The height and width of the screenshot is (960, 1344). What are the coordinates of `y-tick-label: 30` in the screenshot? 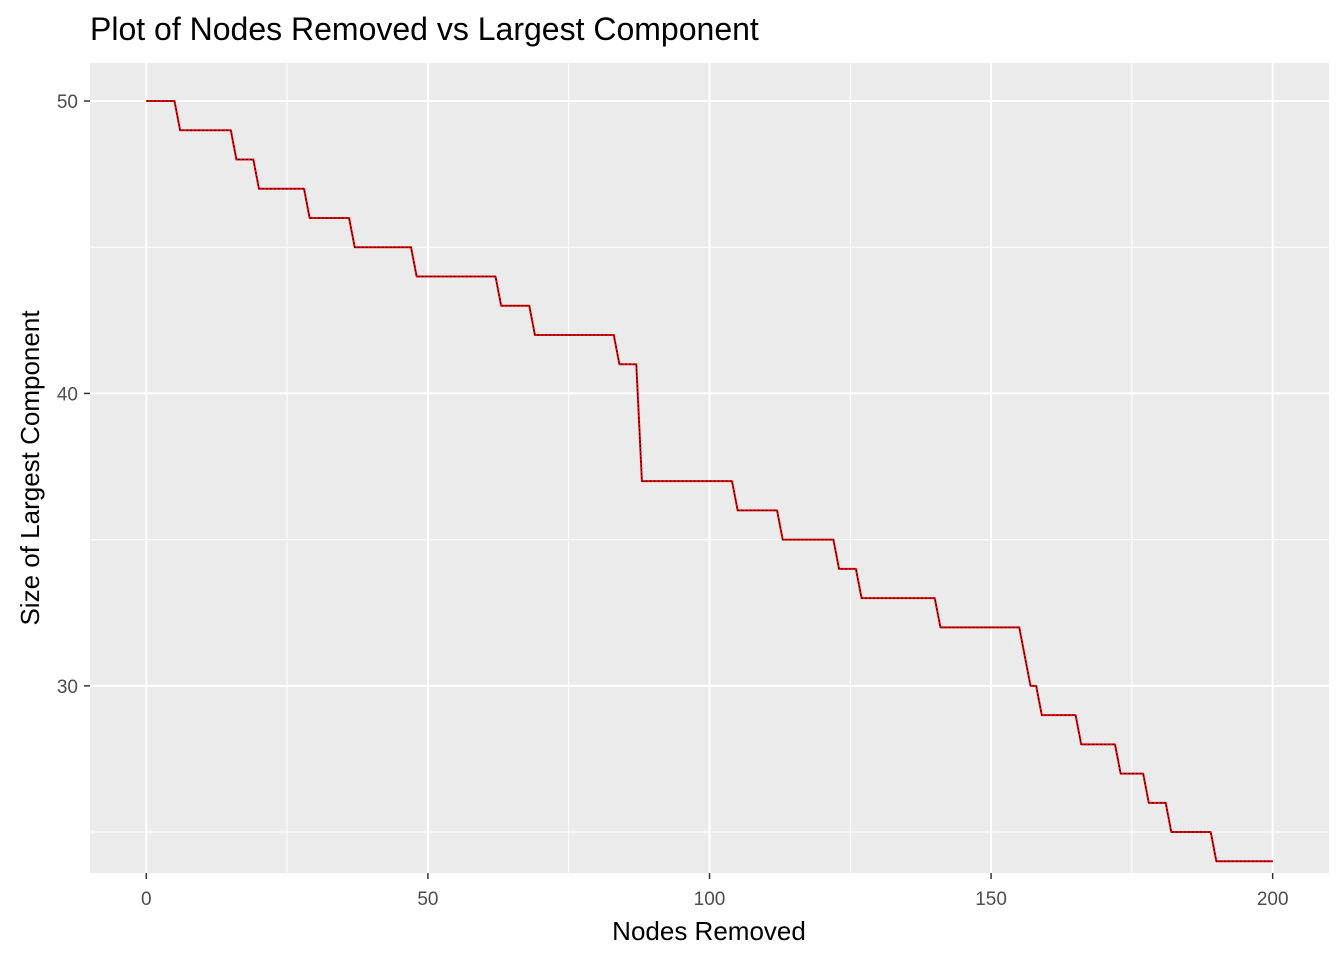 It's located at (67, 687).